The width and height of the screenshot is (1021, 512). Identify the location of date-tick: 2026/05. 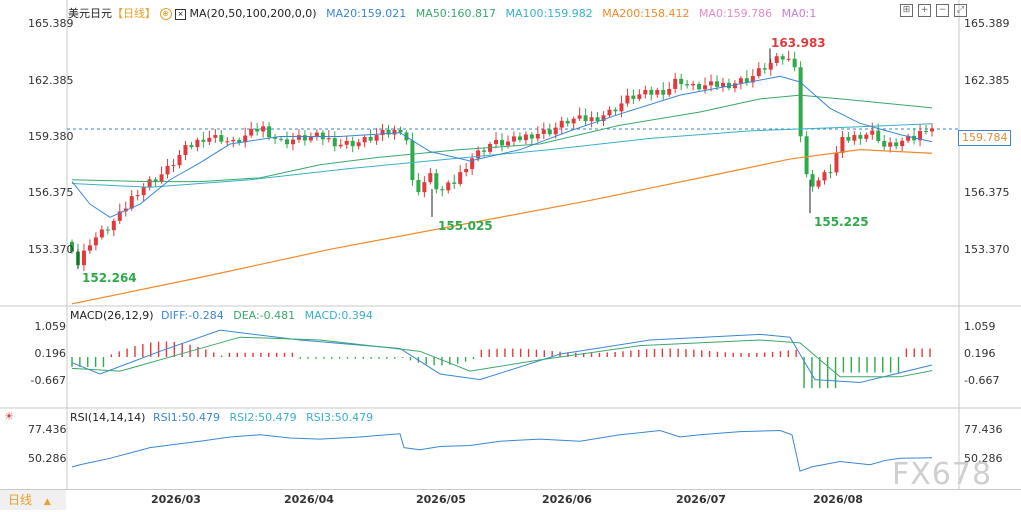
(441, 499).